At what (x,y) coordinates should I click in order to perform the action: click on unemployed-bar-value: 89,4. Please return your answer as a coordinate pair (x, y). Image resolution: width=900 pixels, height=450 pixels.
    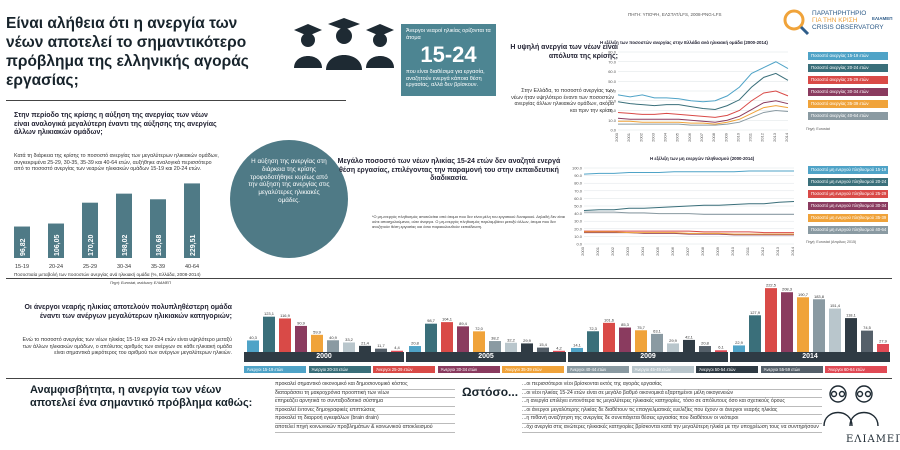
    Looking at the image, I should click on (463, 323).